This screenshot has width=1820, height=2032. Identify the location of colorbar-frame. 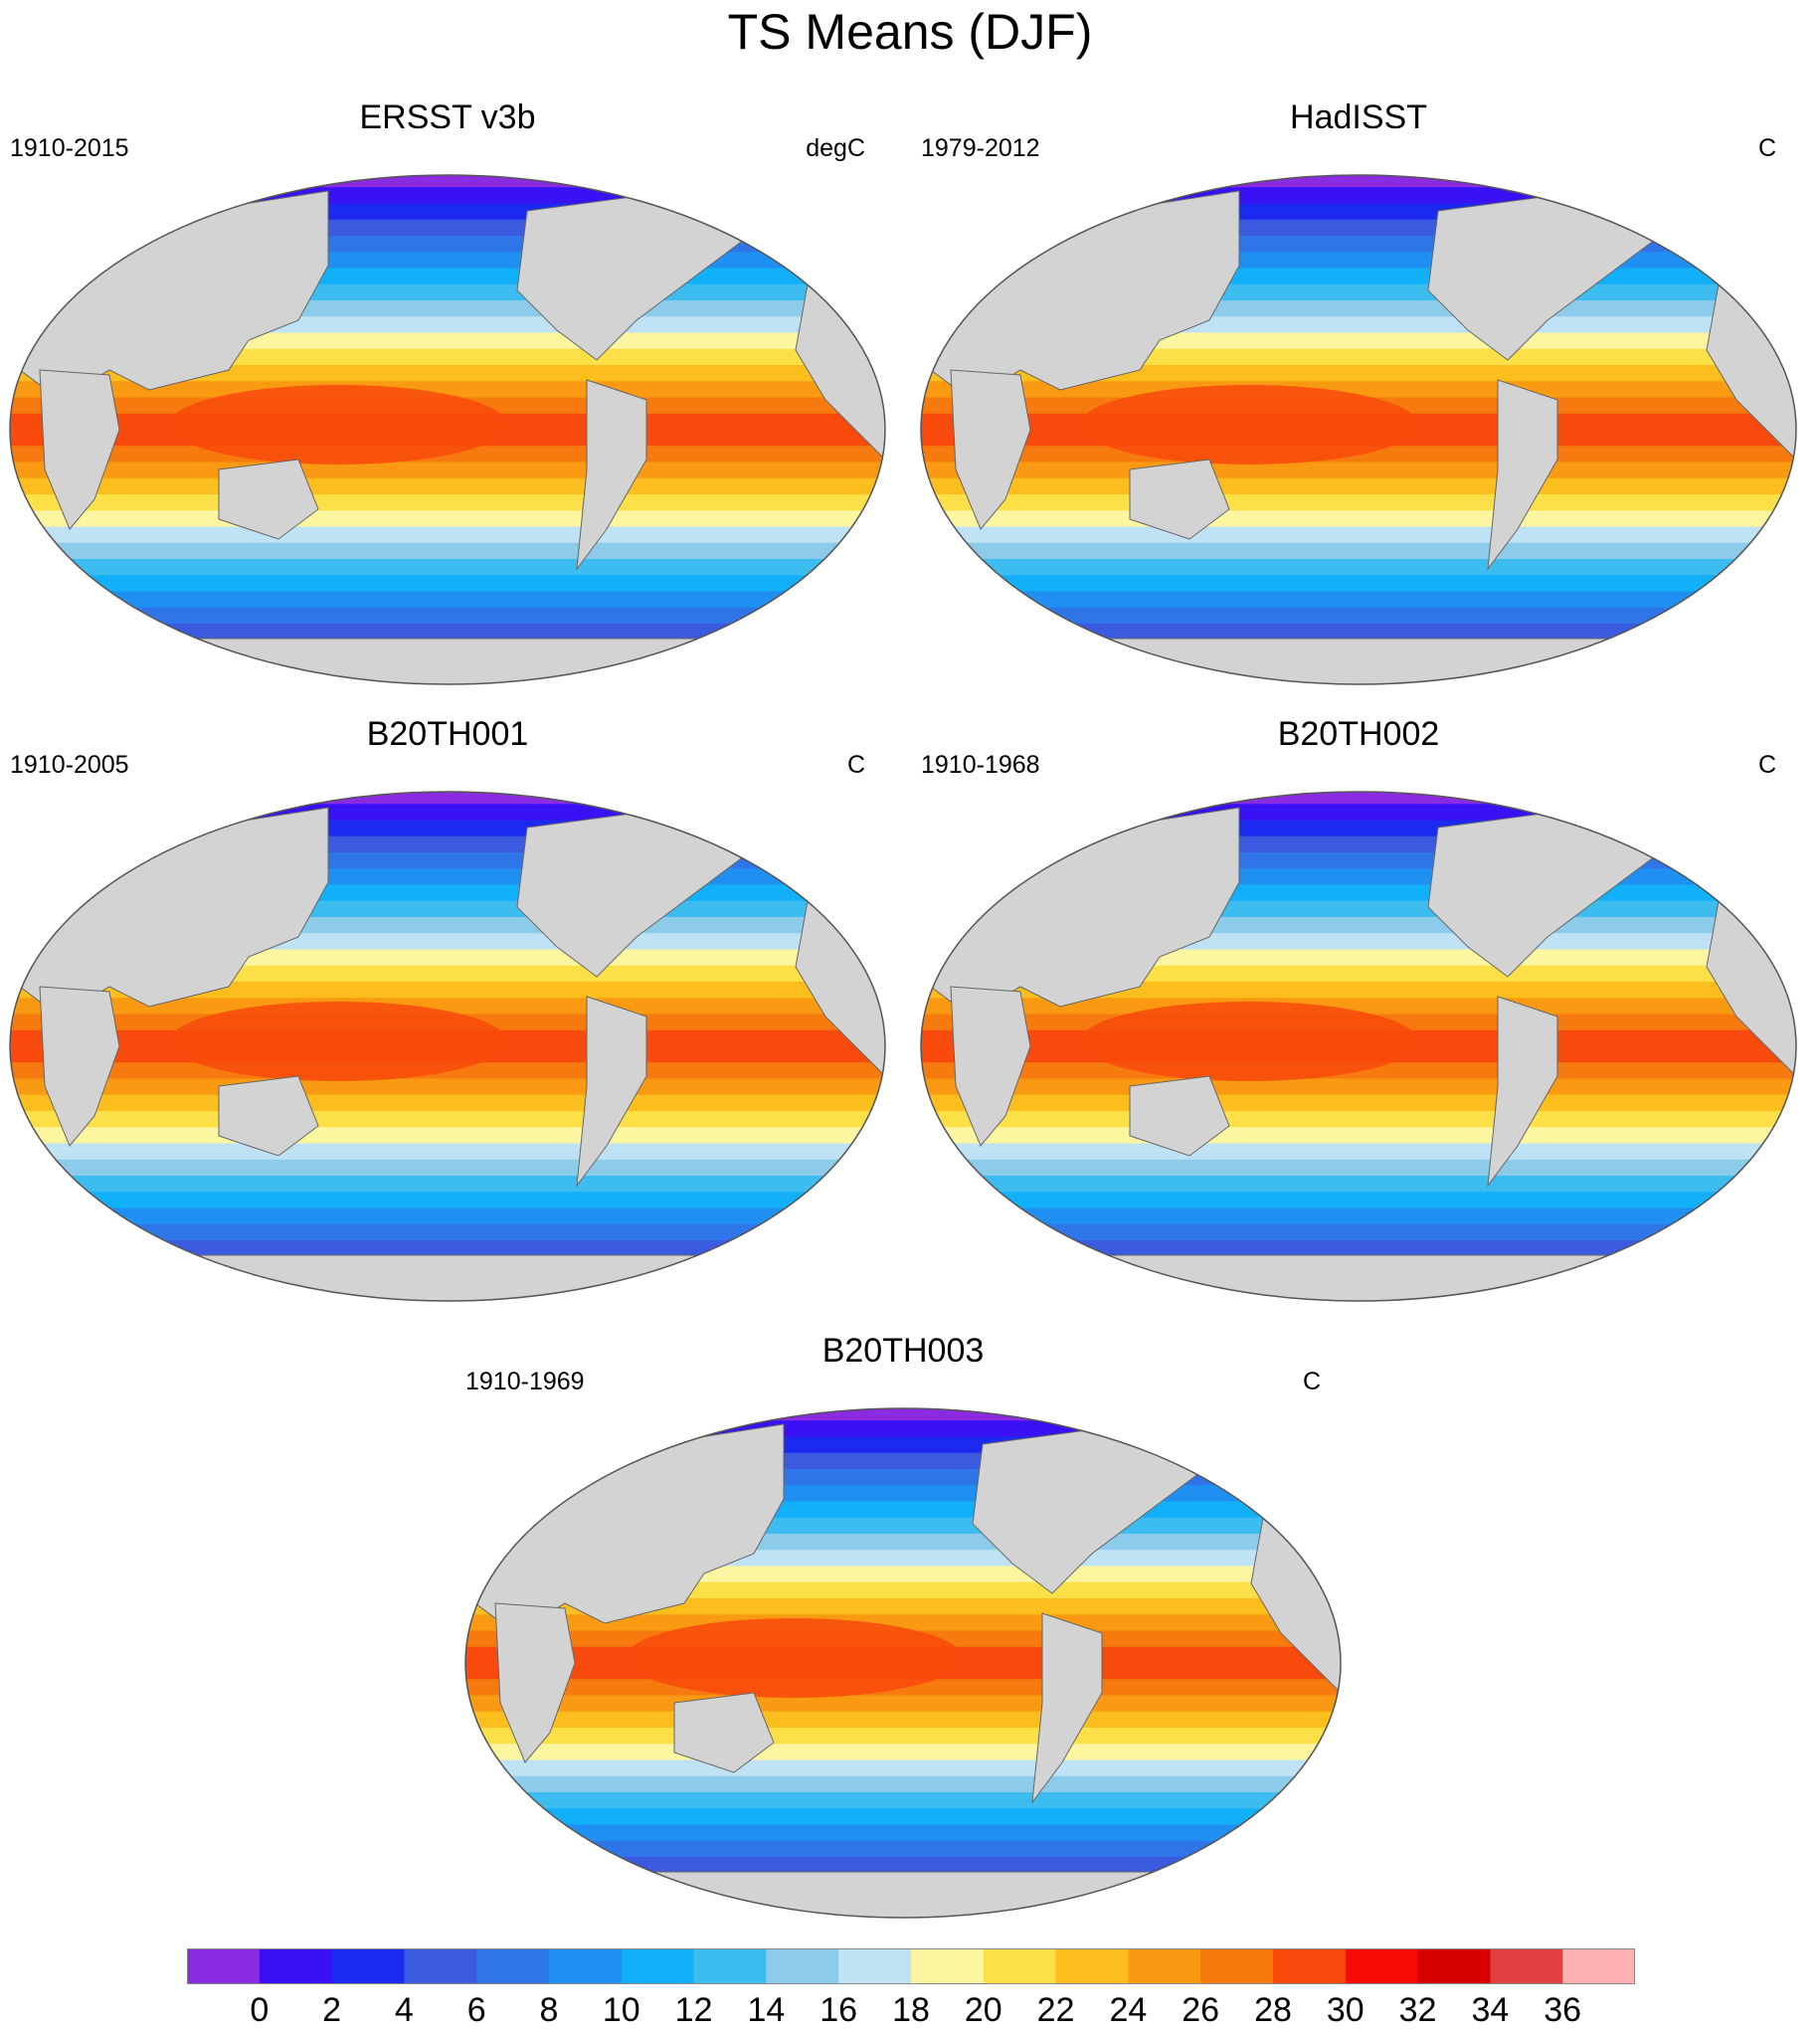
(911, 1966).